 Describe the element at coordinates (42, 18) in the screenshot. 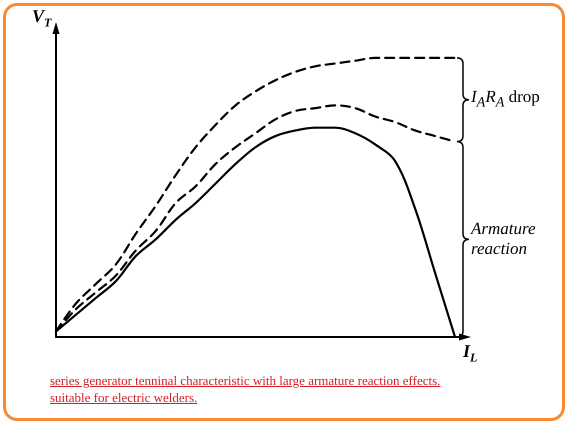

I see `y-axis-title: V$_{T}$` at that location.